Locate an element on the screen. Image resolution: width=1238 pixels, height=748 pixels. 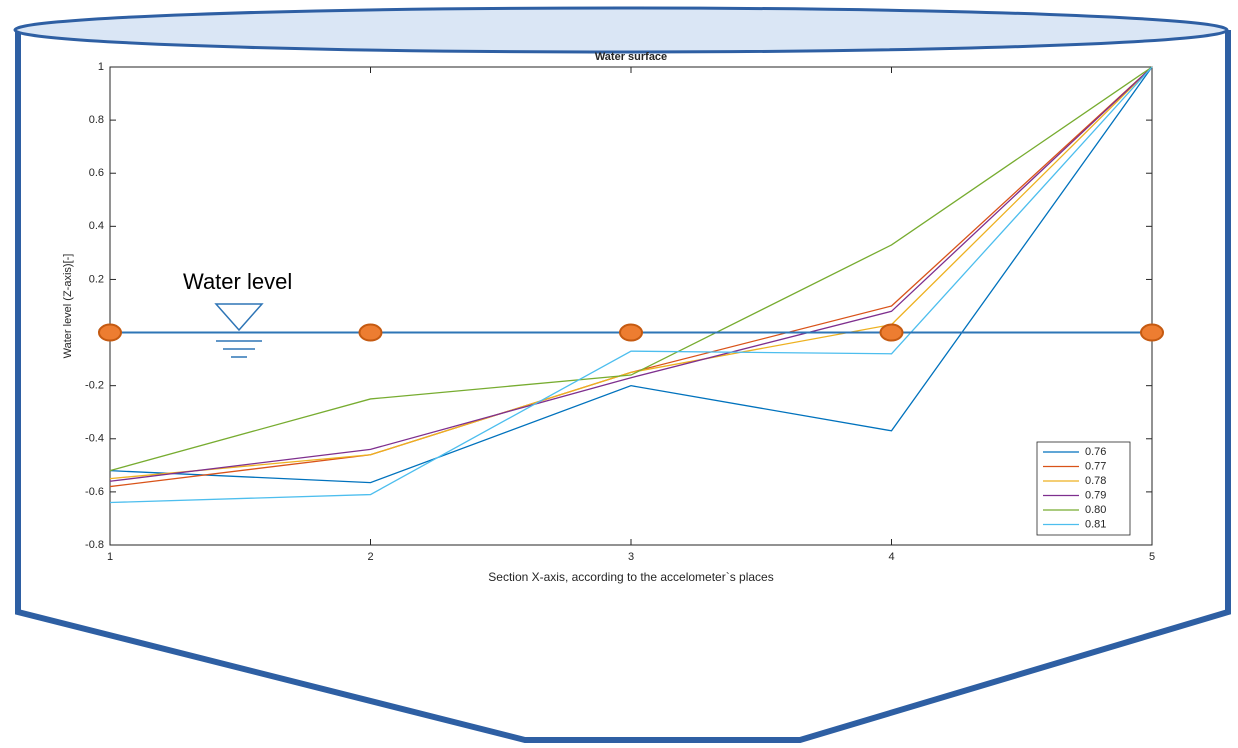
legend-label: 0.79 is located at coordinates (1095, 495).